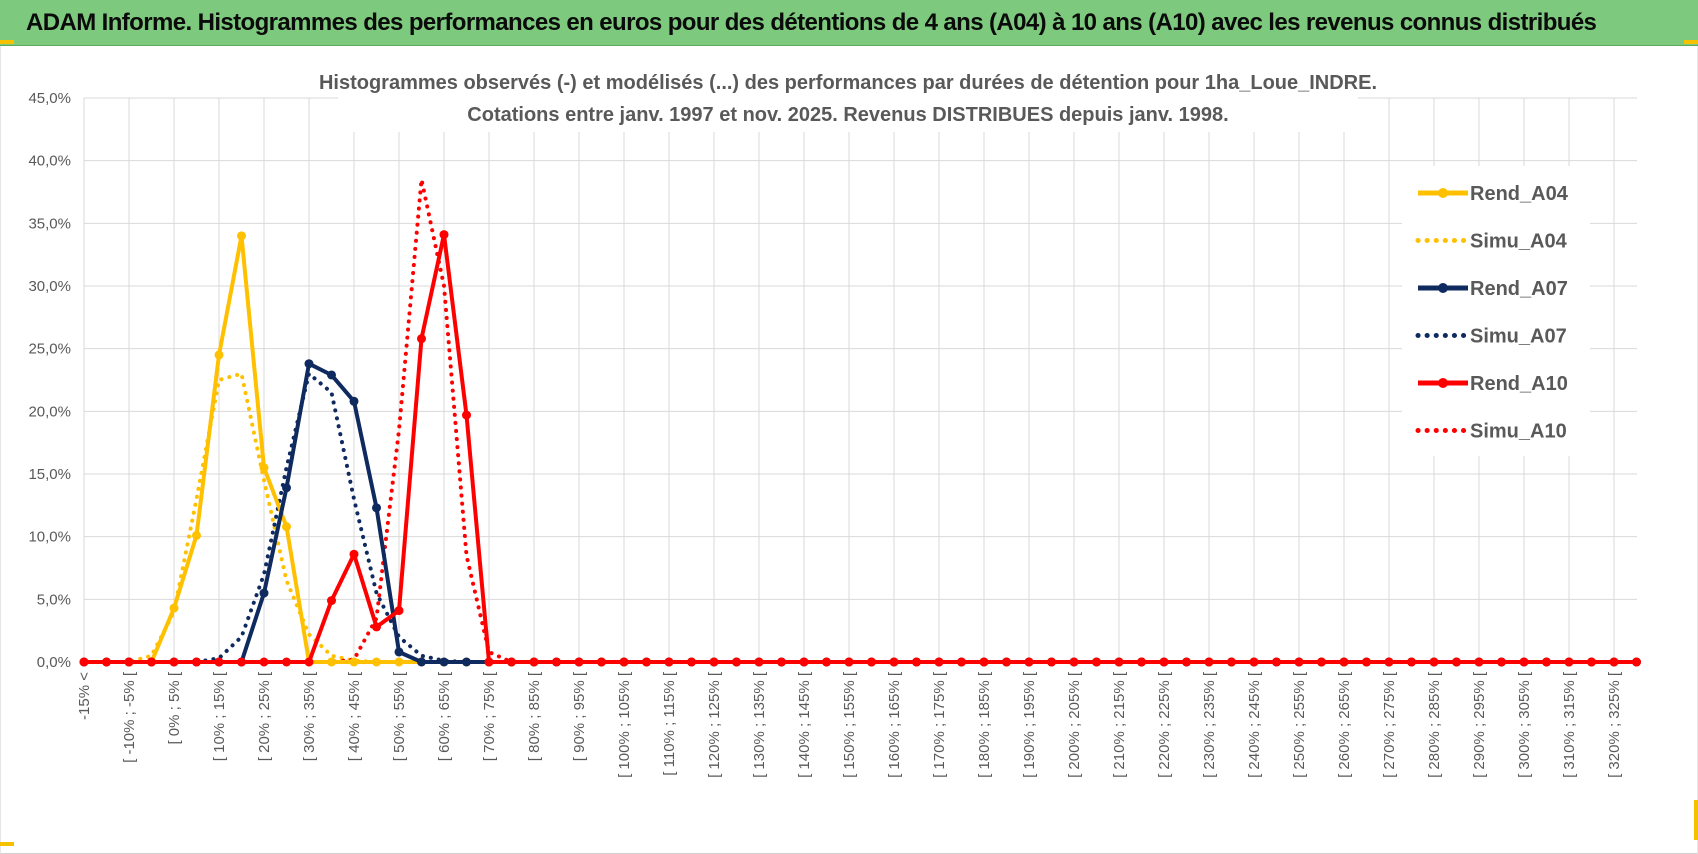 This screenshot has width=1698, height=854. What do you see at coordinates (489, 716) in the screenshot?
I see `x-tick-label: [ 70% ; 75% [` at bounding box center [489, 716].